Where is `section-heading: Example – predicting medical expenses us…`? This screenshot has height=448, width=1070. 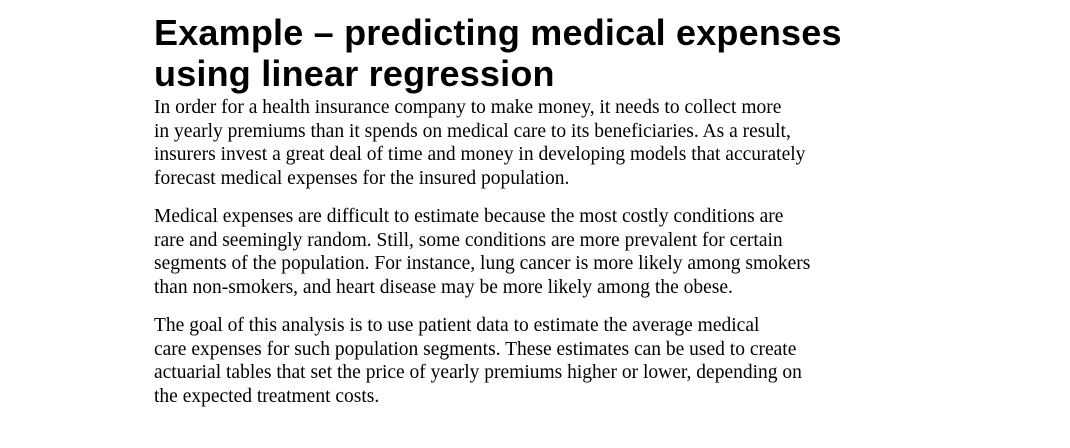
section-heading: Example – predicting medical expenses us… is located at coordinates (534, 53).